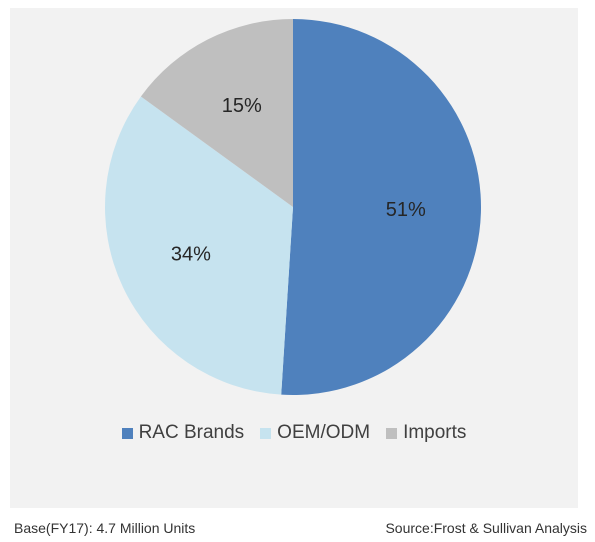  What do you see at coordinates (298, 180) in the screenshot?
I see `pie-slice-labels: 51% 34% 15%` at bounding box center [298, 180].